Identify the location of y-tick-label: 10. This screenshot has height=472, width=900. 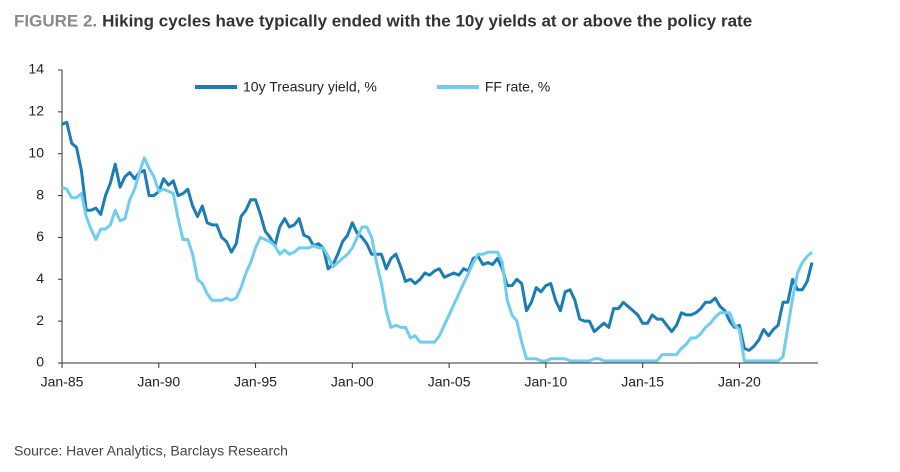
(36, 152).